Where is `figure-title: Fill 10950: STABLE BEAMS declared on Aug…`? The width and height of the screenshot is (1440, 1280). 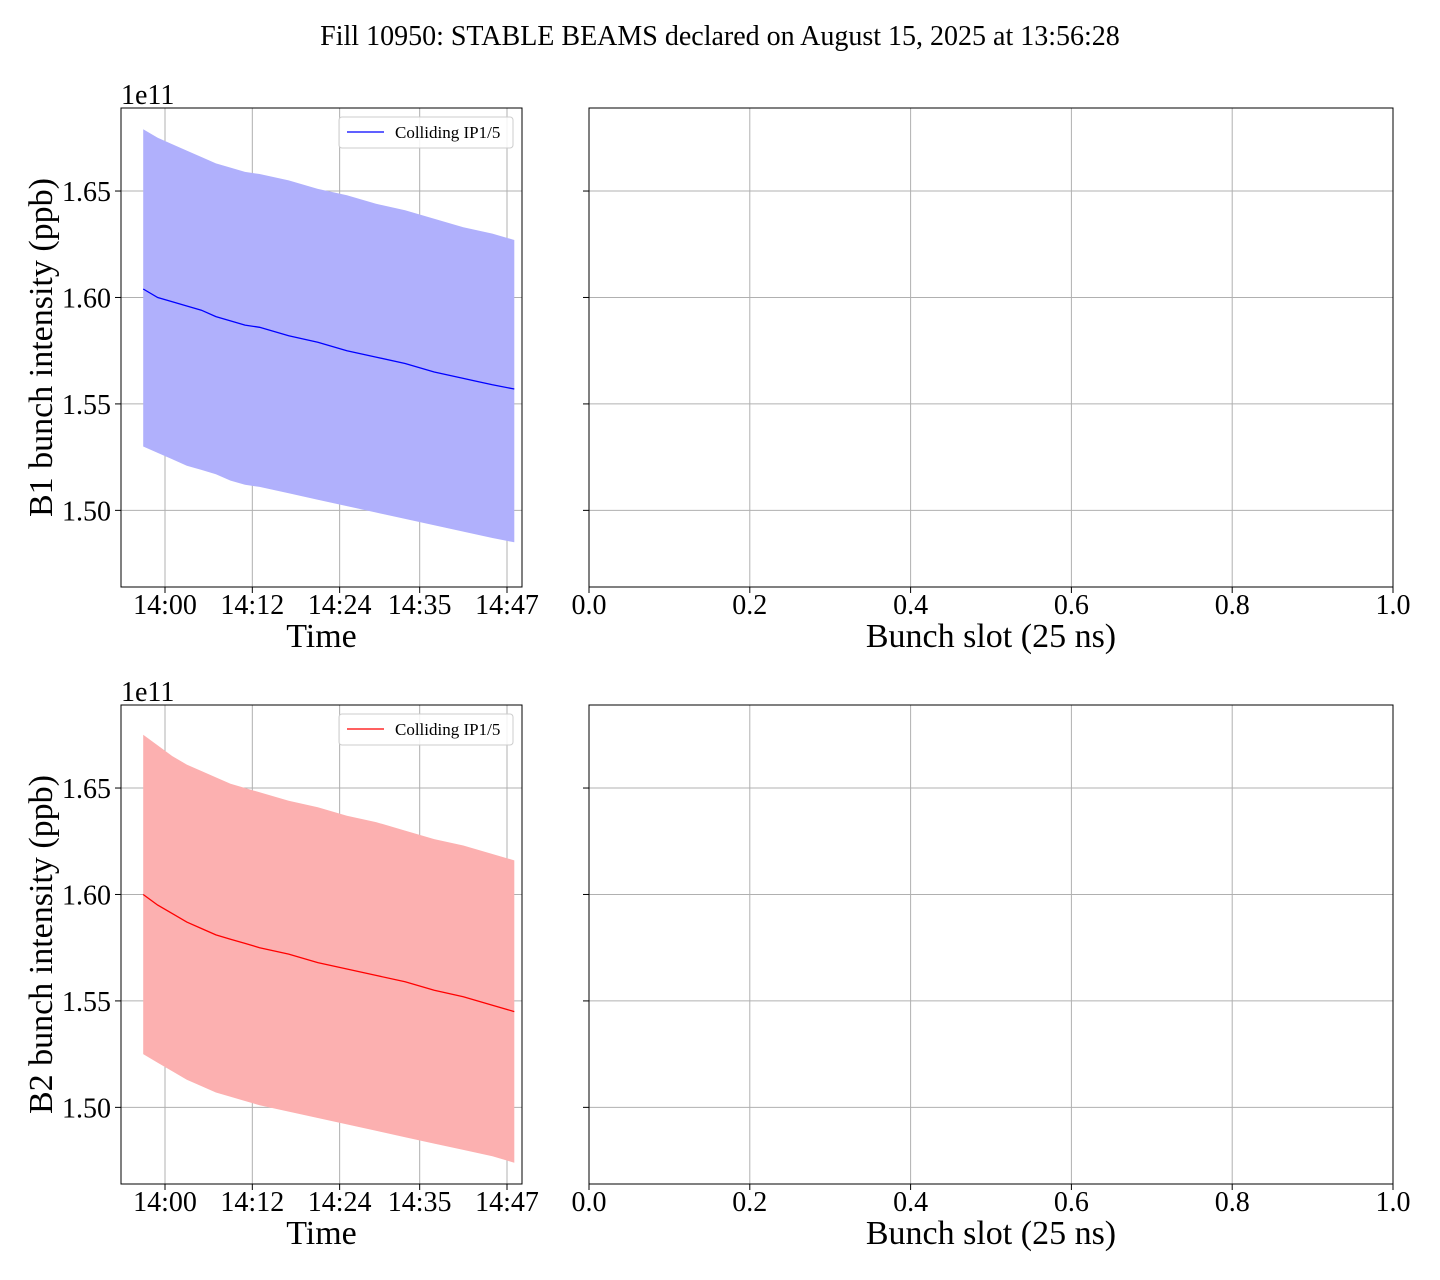
figure-title: Fill 10950: STABLE BEAMS declared on Aug… is located at coordinates (720, 36).